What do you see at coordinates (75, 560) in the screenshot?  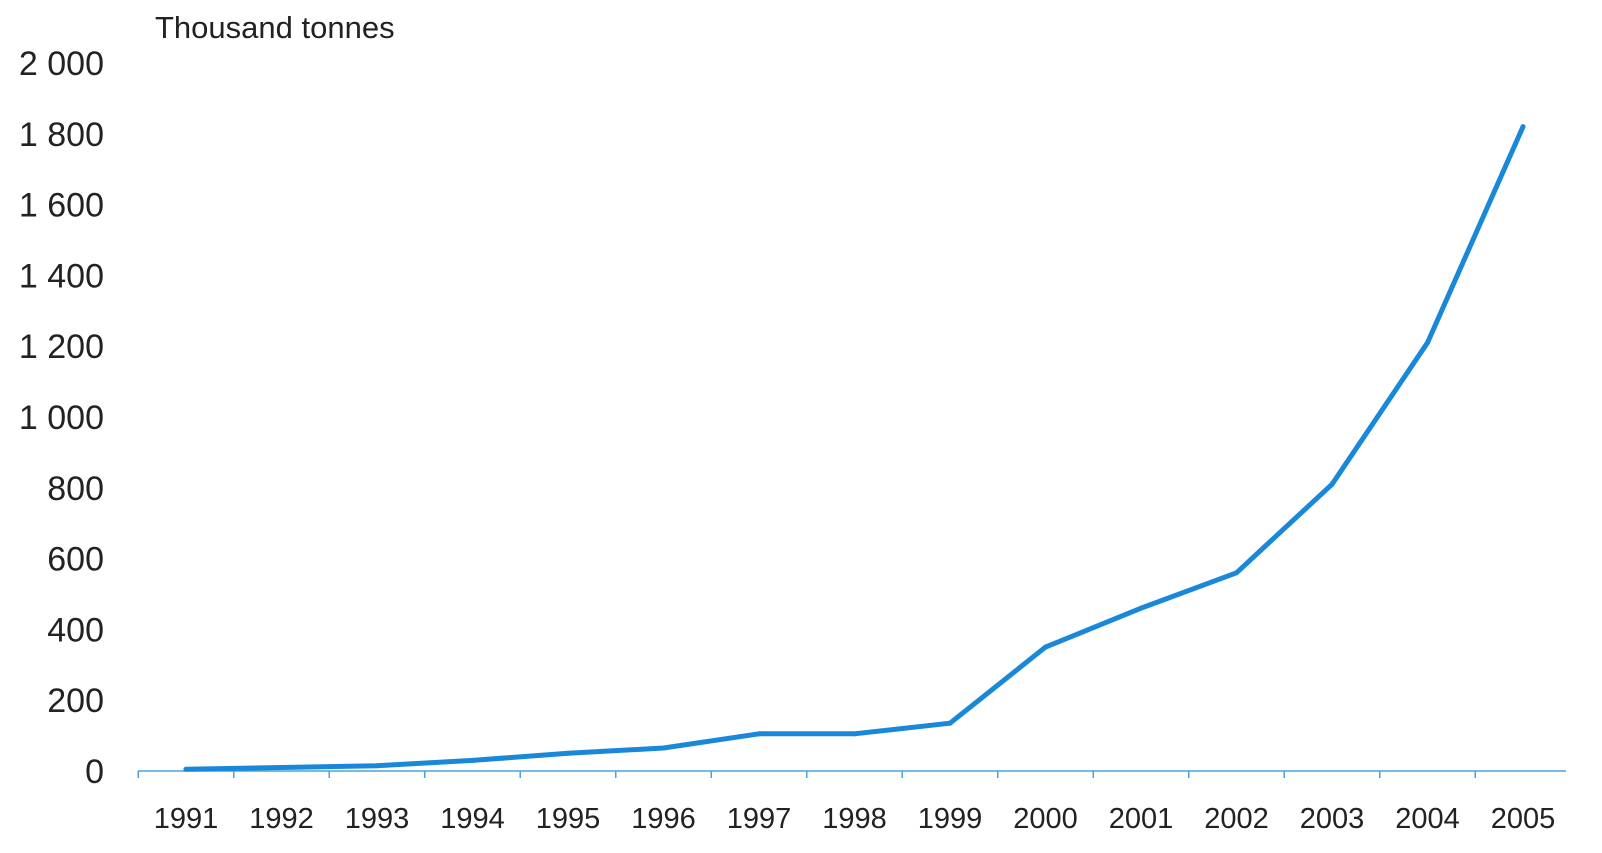 I see `y-tick-label: 600` at bounding box center [75, 560].